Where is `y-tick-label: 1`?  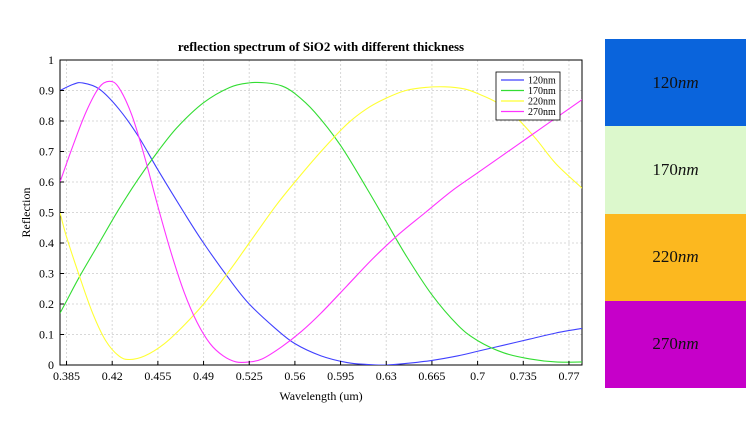
y-tick-label: 1 is located at coordinates (51, 60).